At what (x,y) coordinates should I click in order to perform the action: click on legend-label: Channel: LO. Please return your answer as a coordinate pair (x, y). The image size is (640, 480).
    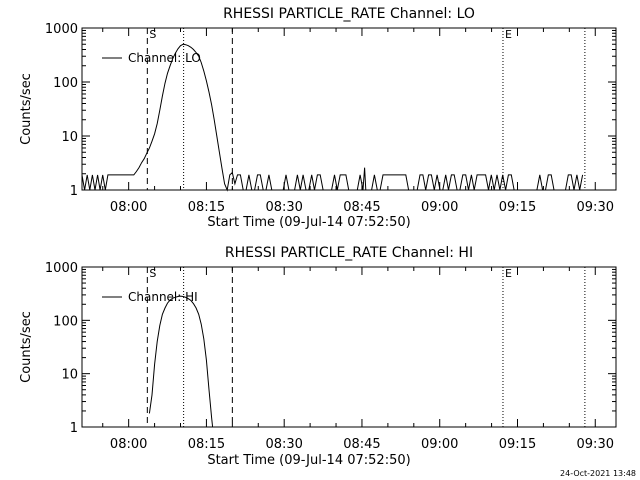
    Looking at the image, I should click on (164, 58).